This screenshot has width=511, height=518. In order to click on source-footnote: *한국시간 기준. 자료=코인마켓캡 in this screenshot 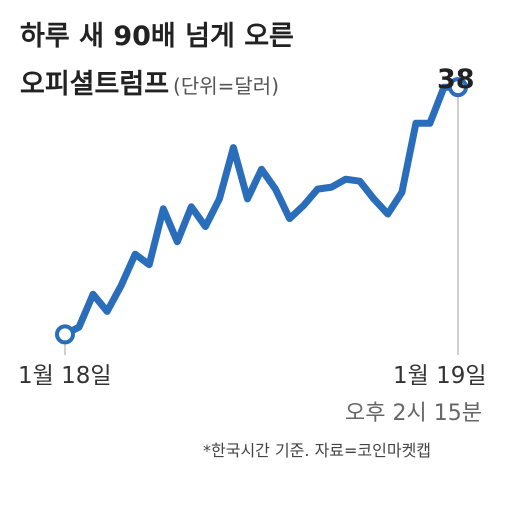, I will do `click(317, 450)`.